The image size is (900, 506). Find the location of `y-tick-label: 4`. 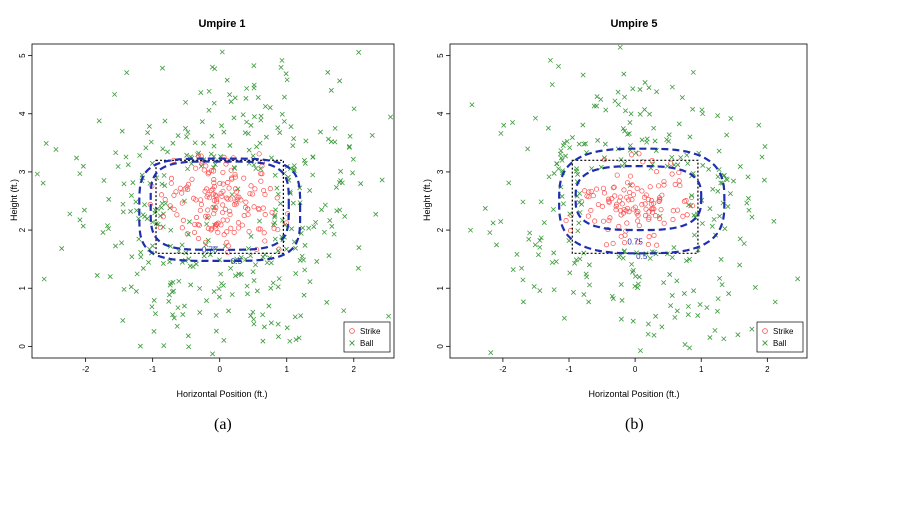

y-tick-label: 4 is located at coordinates (440, 113).